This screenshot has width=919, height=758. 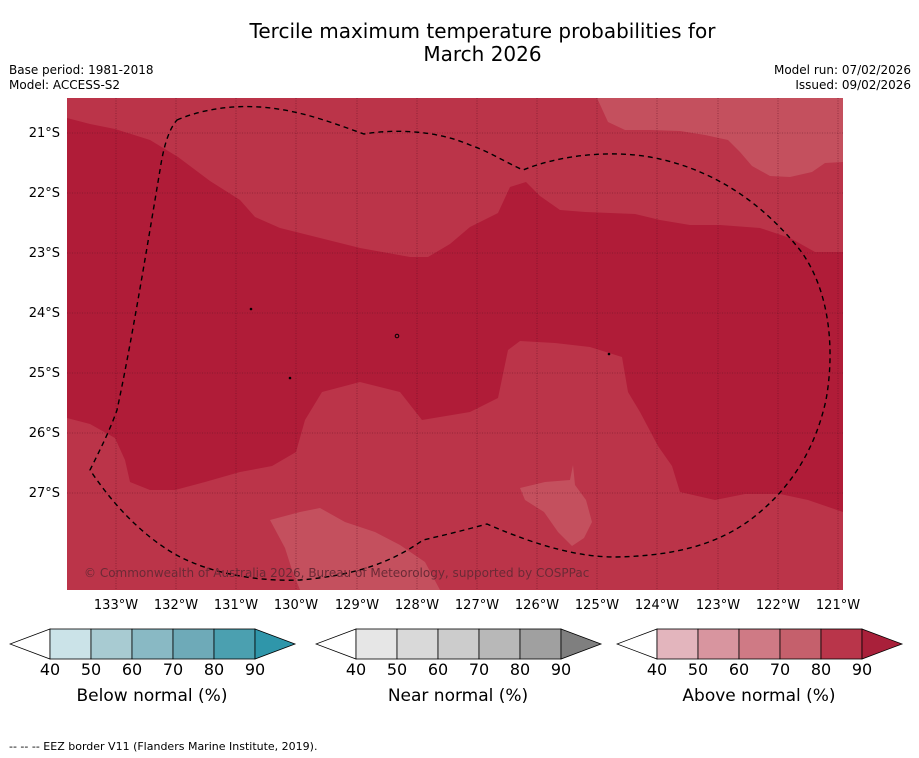 What do you see at coordinates (853, 85) in the screenshot?
I see `issued-date: Issued: 09/02/2026` at bounding box center [853, 85].